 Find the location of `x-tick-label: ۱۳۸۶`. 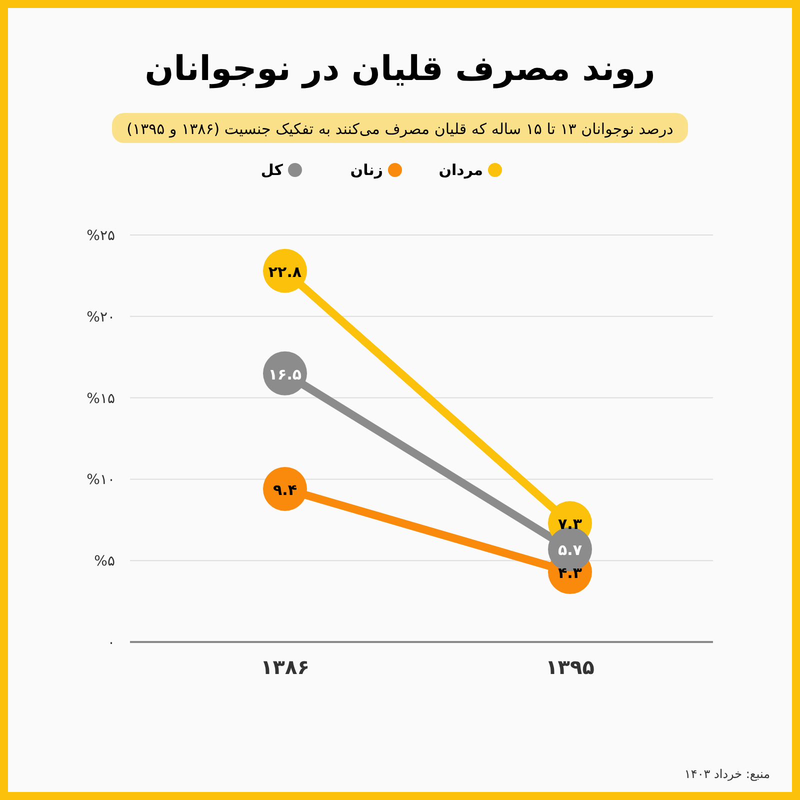

x-tick-label: ۱۳۸۶ is located at coordinates (285, 667).